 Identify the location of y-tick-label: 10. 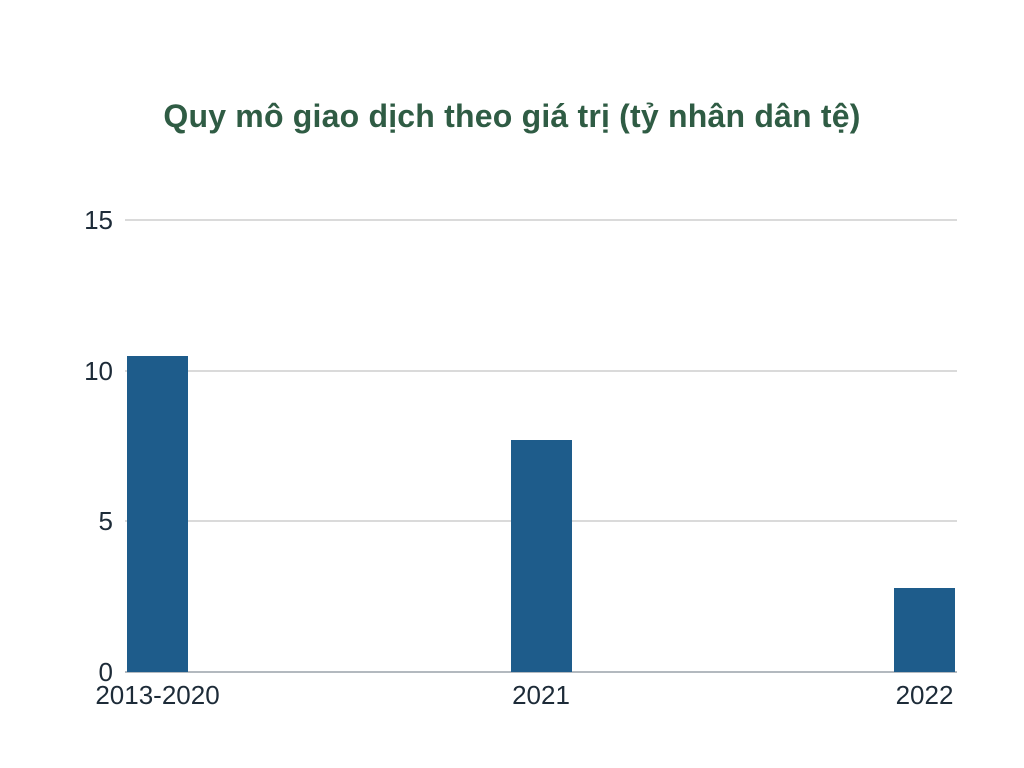
(98, 370).